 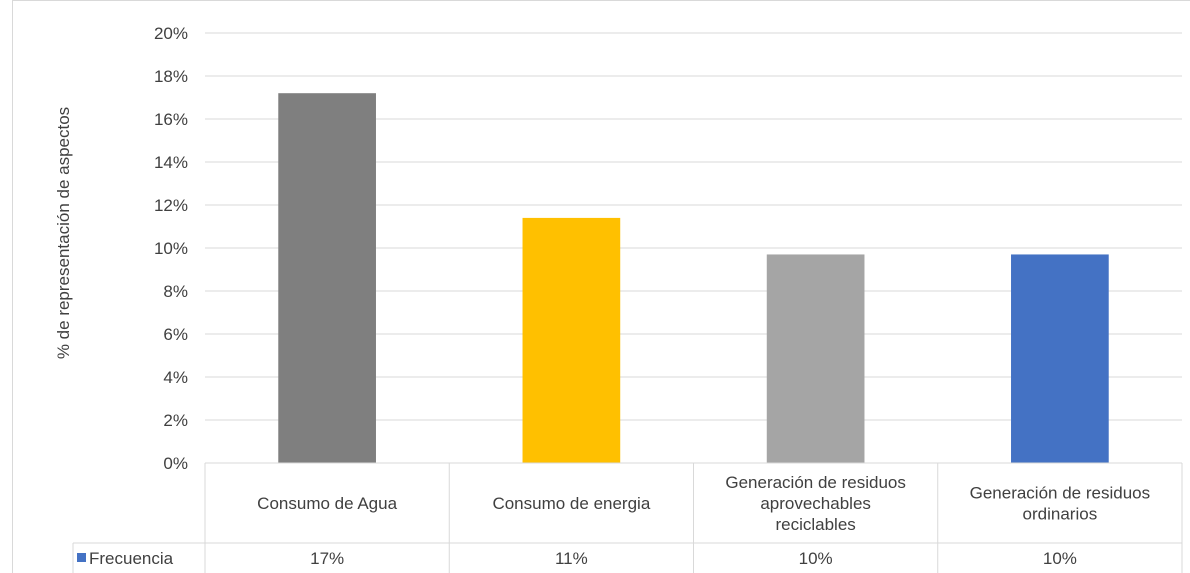 What do you see at coordinates (175, 377) in the screenshot?
I see `y-tick-label: 4%` at bounding box center [175, 377].